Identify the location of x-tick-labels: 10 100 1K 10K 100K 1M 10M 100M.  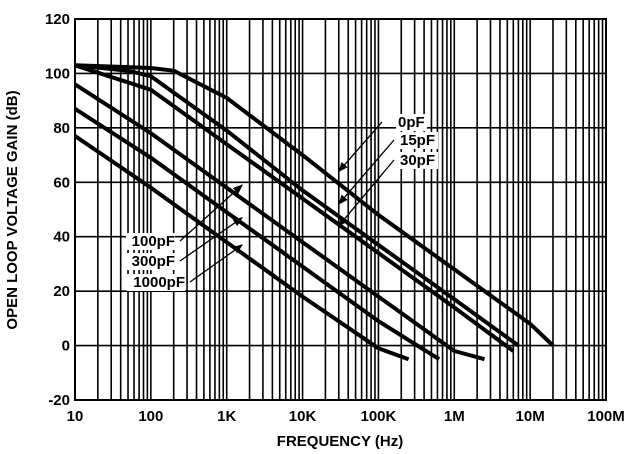
(346, 416).